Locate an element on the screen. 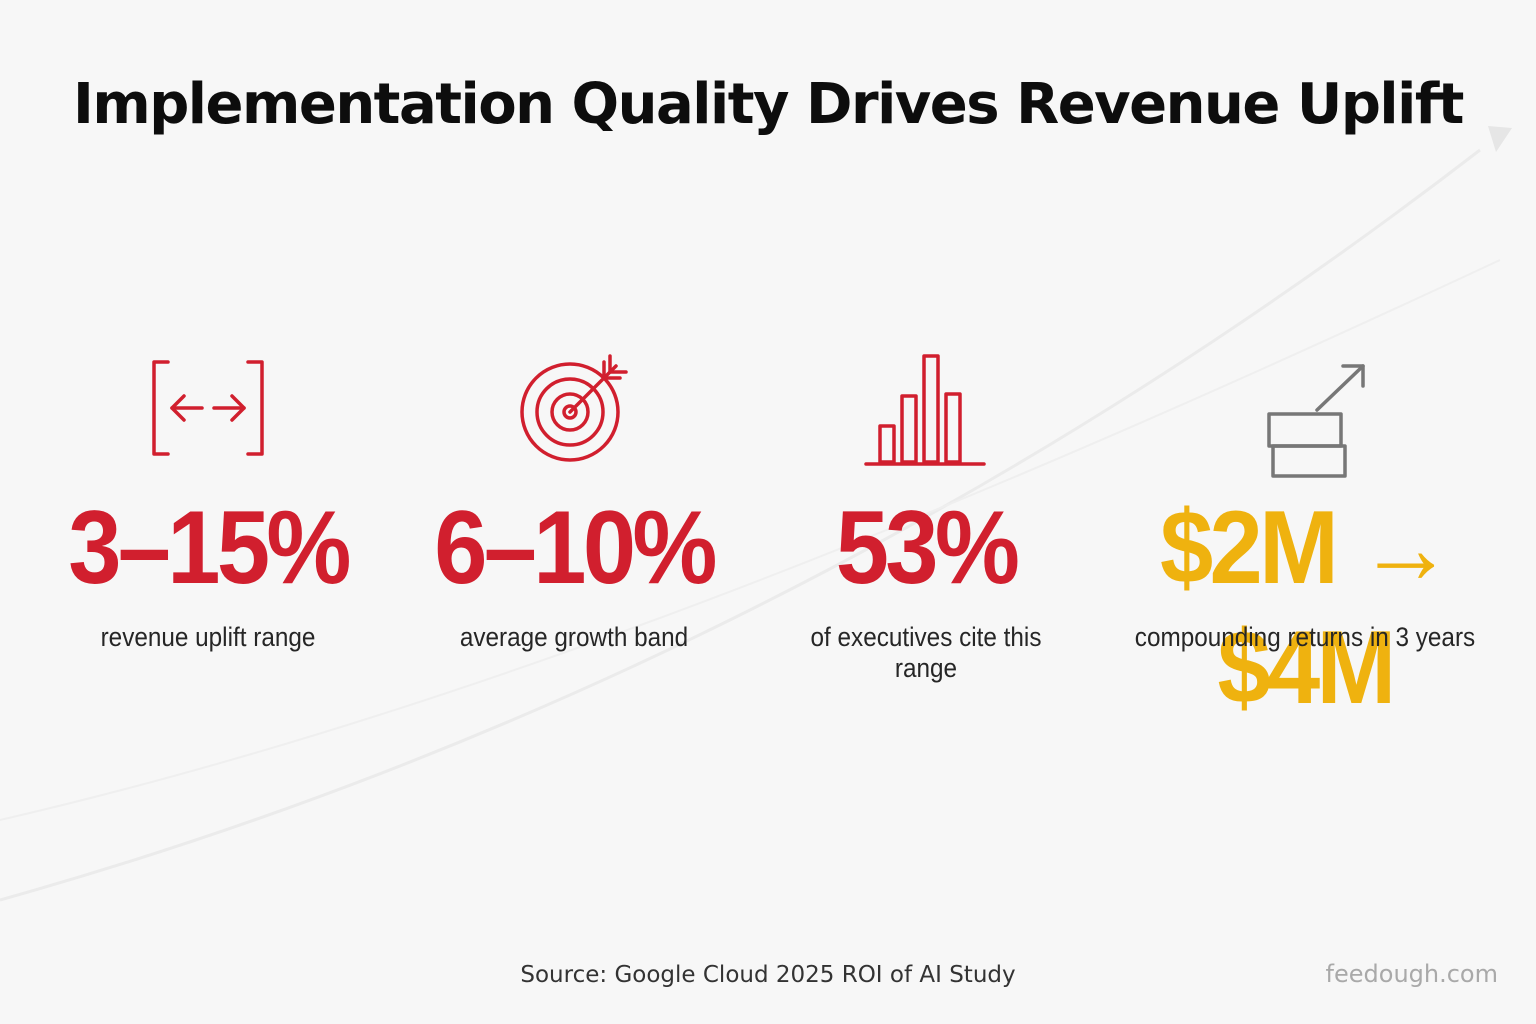  stat-growth-band: 6–10% average growth band is located at coordinates (574, 510).